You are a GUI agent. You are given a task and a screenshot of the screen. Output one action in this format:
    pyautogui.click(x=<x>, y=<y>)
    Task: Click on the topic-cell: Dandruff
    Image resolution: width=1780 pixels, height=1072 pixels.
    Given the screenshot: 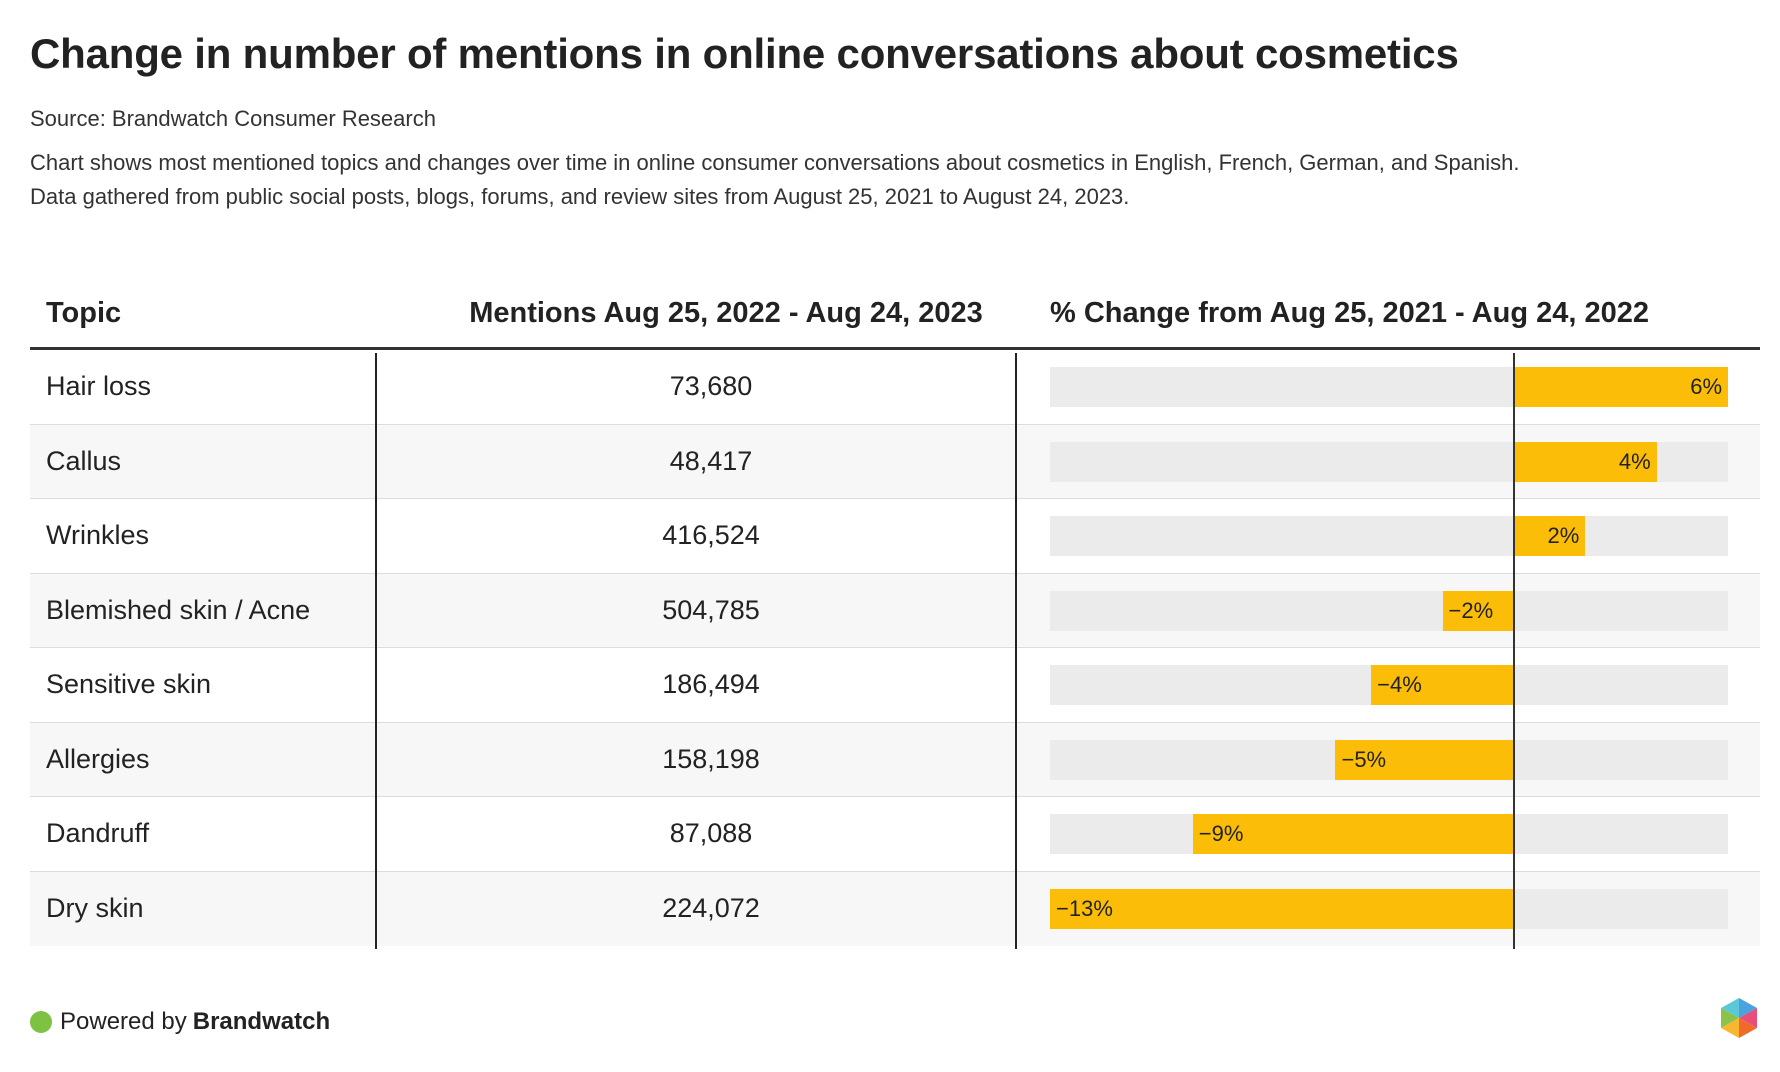 What is the action you would take?
    pyautogui.click(x=98, y=833)
    